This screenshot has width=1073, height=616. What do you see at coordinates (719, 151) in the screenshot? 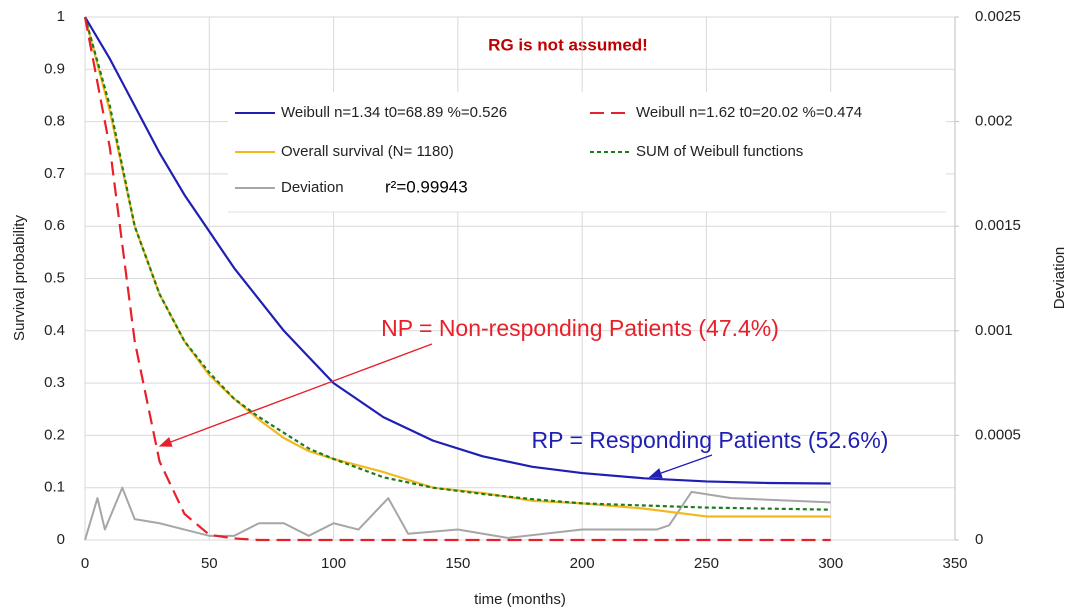
I see `legend-label: SUM of Weibull functions` at bounding box center [719, 151].